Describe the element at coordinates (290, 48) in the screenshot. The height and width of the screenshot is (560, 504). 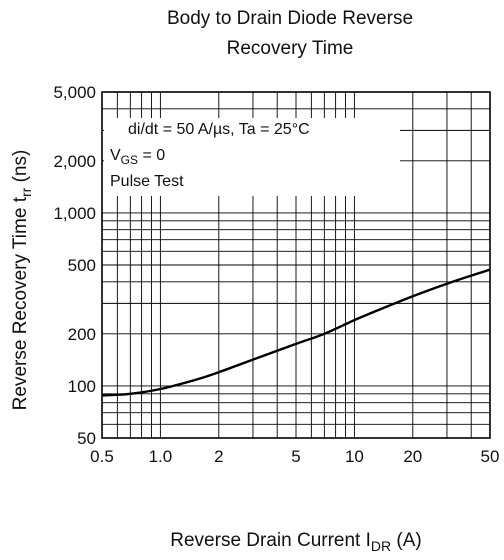
I see `chart-title-line-2: Recovery Time` at that location.